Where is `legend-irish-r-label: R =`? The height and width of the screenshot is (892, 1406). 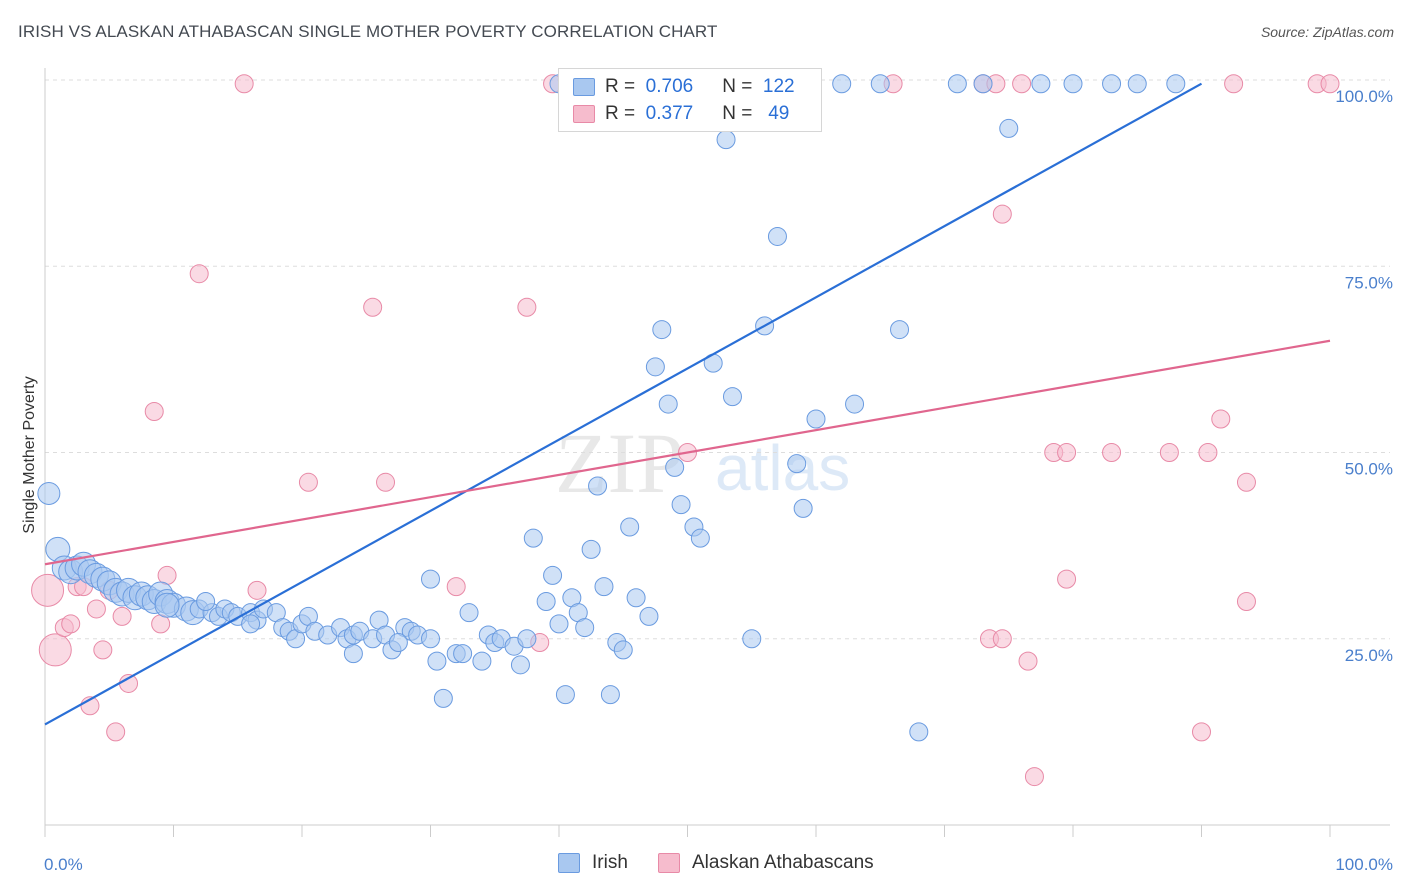
legend-irish-r-label: R = is located at coordinates (620, 86).